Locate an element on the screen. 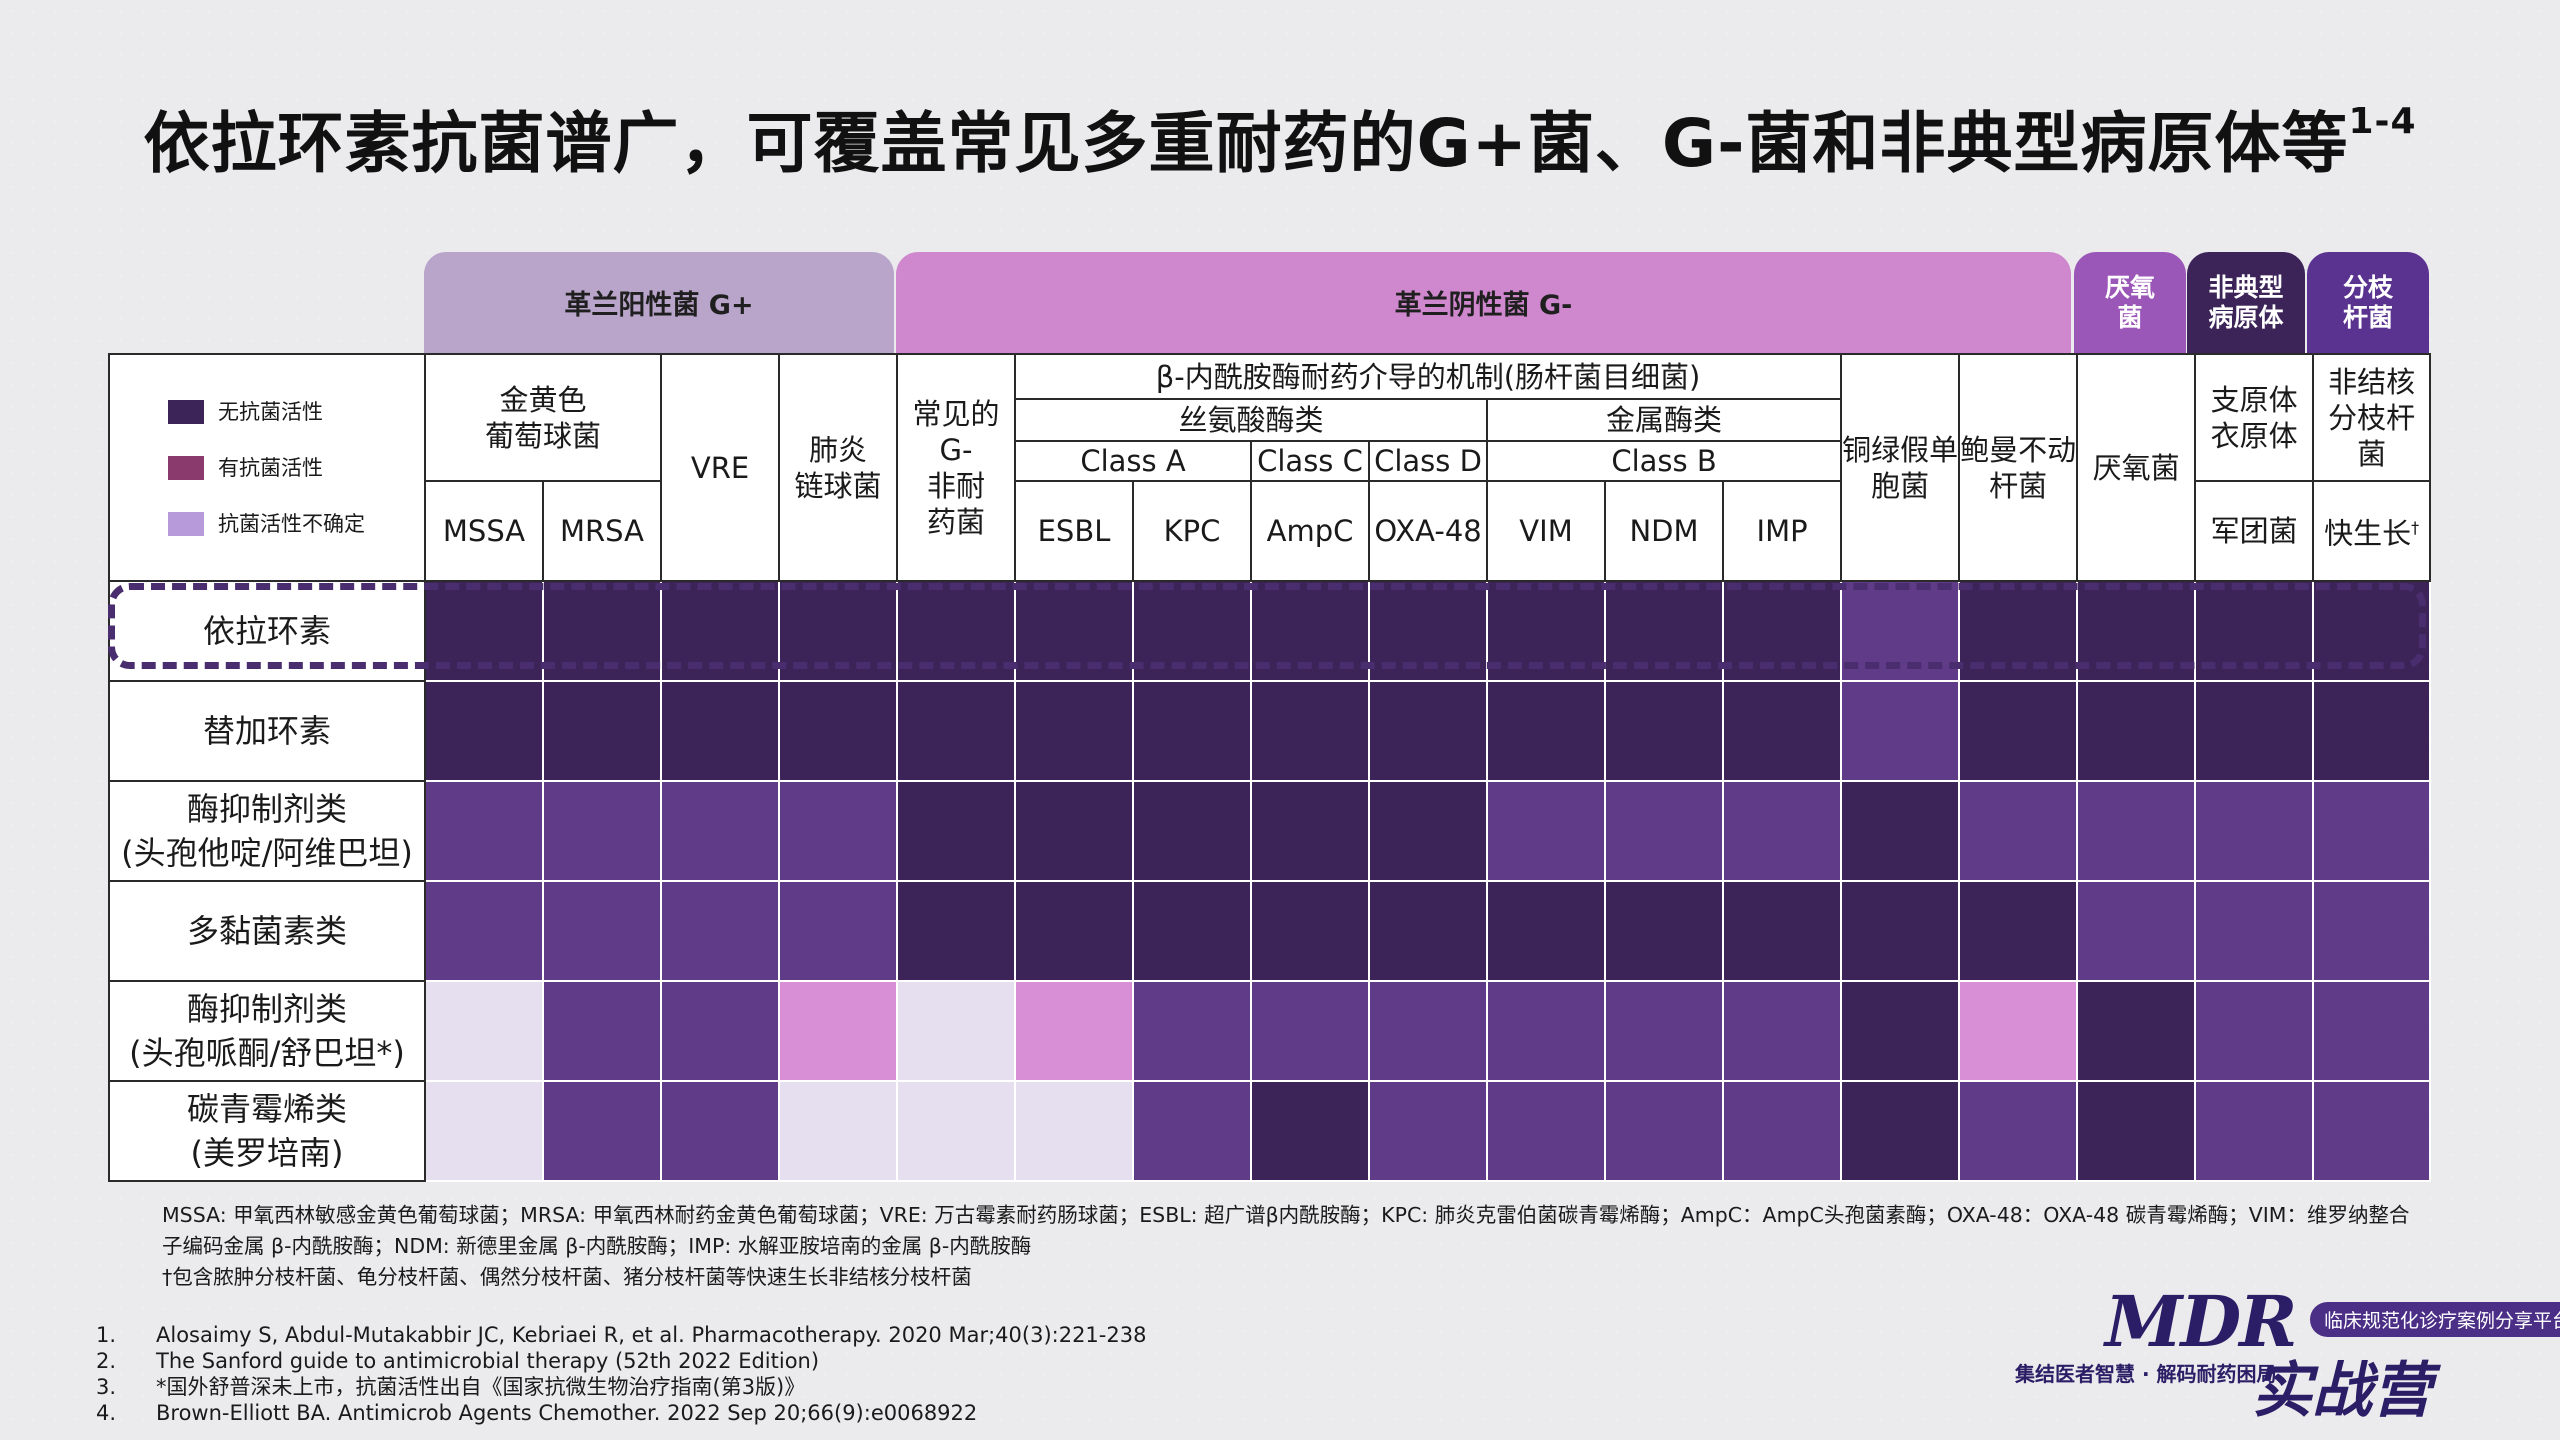 The width and height of the screenshot is (2560, 1440). header-ndm: NDM is located at coordinates (1664, 531).